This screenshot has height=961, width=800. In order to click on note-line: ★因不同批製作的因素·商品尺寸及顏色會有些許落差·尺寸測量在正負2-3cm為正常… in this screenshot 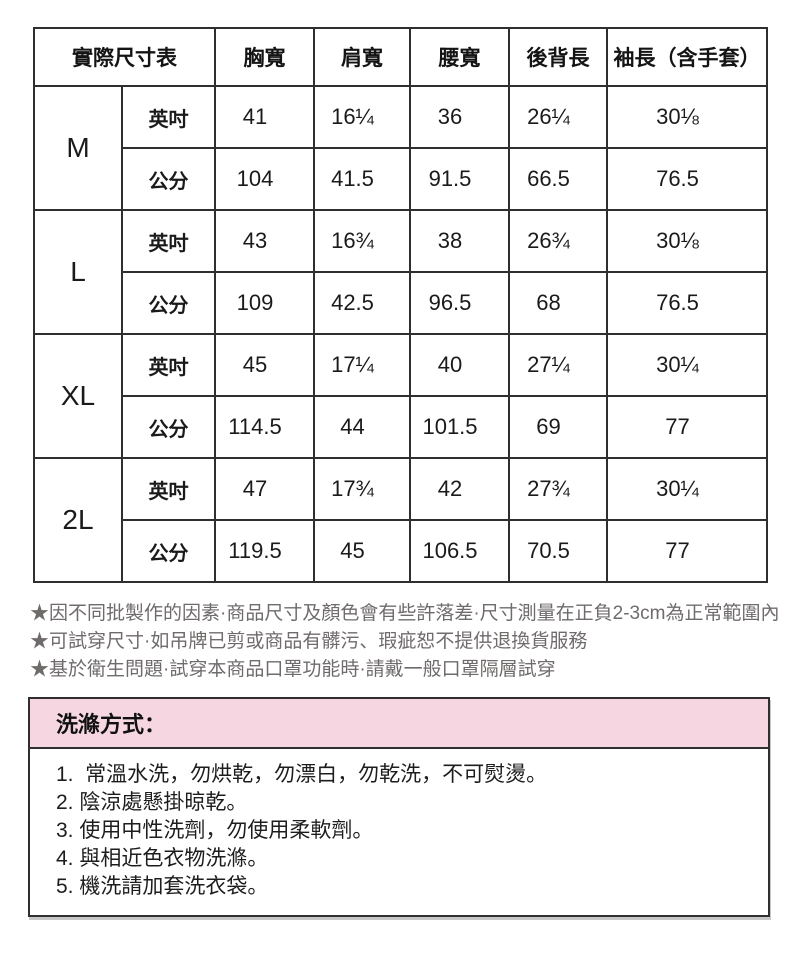, I will do `click(405, 613)`.